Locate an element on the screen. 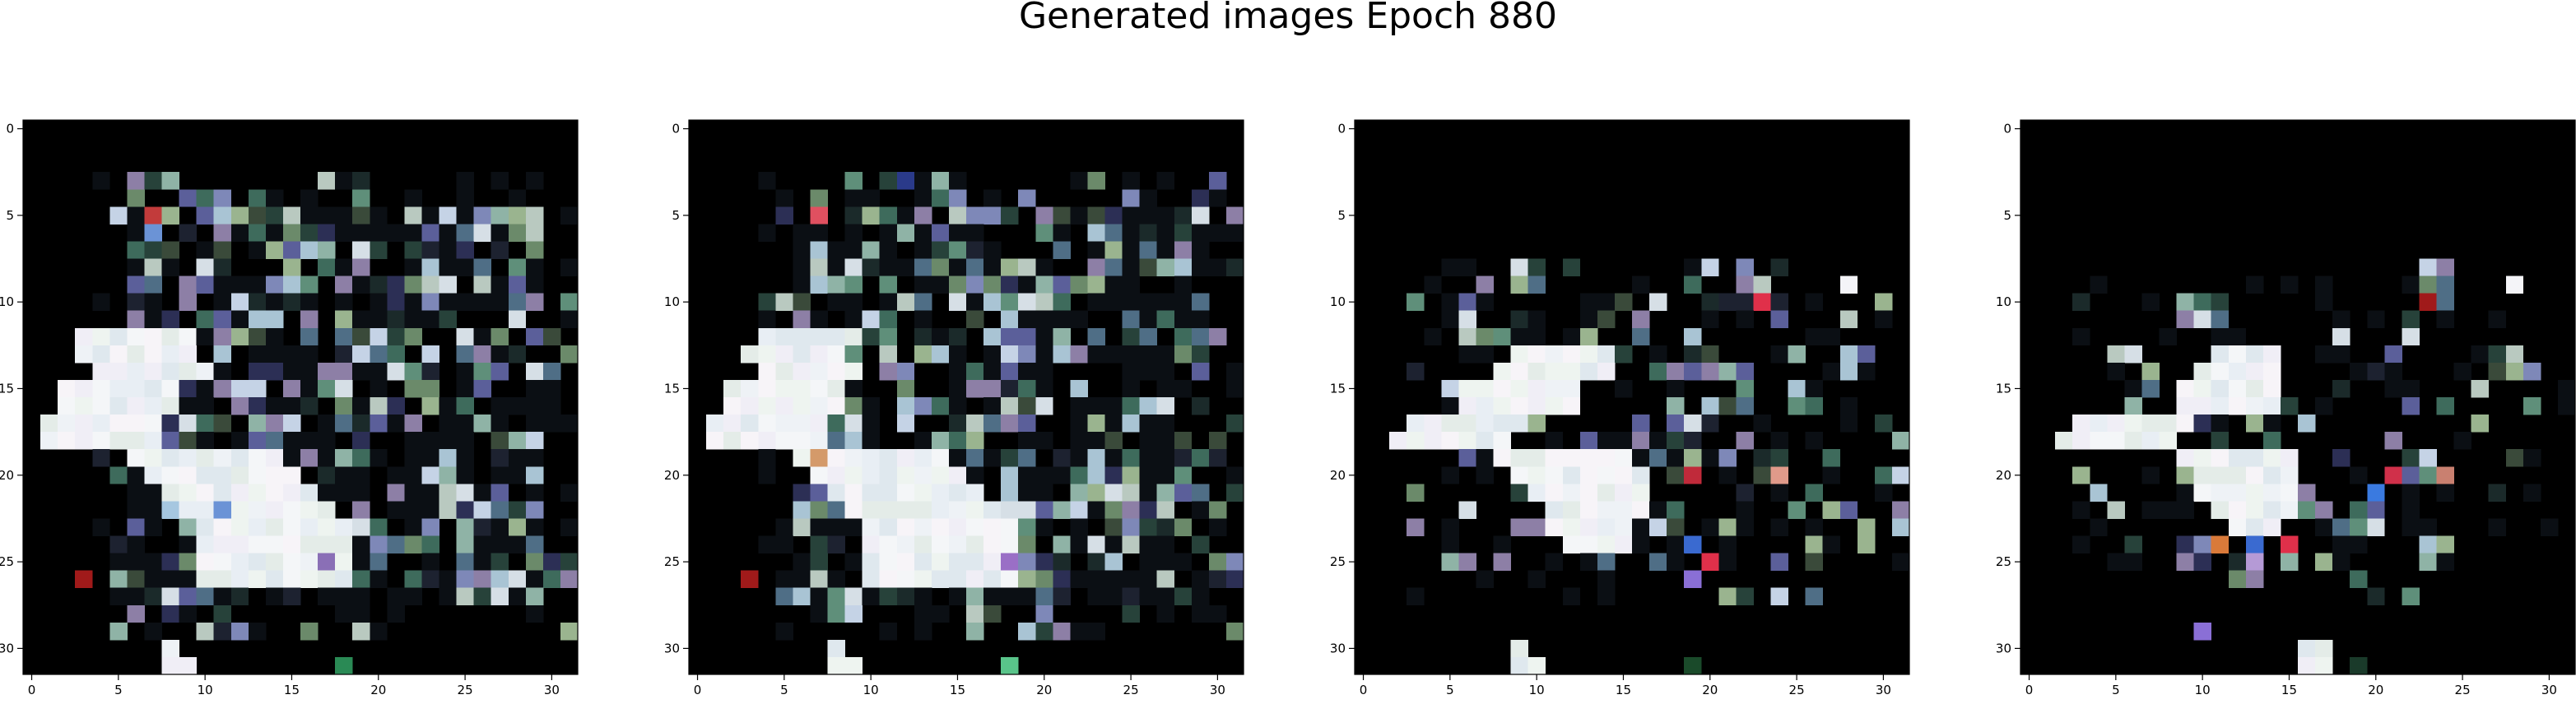 Image resolution: width=2576 pixels, height=704 pixels. x-tick-label: 0 is located at coordinates (2029, 690).